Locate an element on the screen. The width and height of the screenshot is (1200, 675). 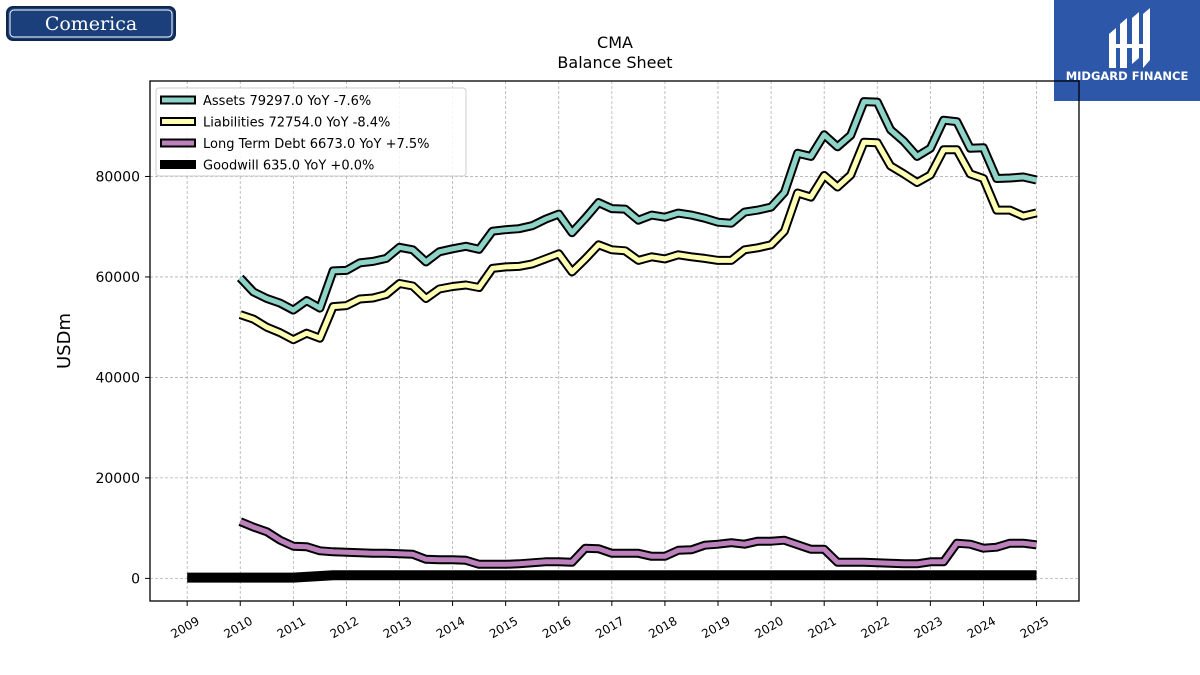
comerica-logo-text: Comerica is located at coordinates (91, 24).